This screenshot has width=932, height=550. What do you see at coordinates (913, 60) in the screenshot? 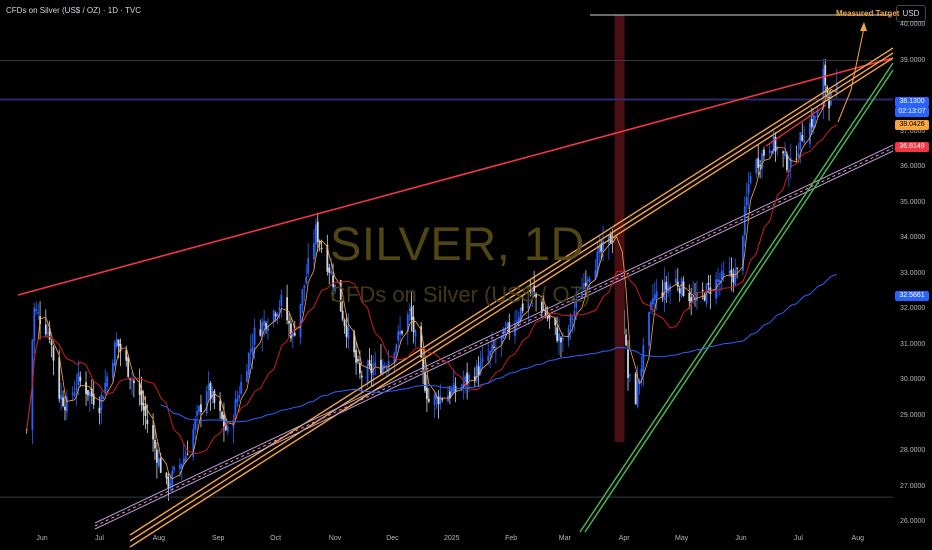
I see `price-tick: 39.0000` at bounding box center [913, 60].